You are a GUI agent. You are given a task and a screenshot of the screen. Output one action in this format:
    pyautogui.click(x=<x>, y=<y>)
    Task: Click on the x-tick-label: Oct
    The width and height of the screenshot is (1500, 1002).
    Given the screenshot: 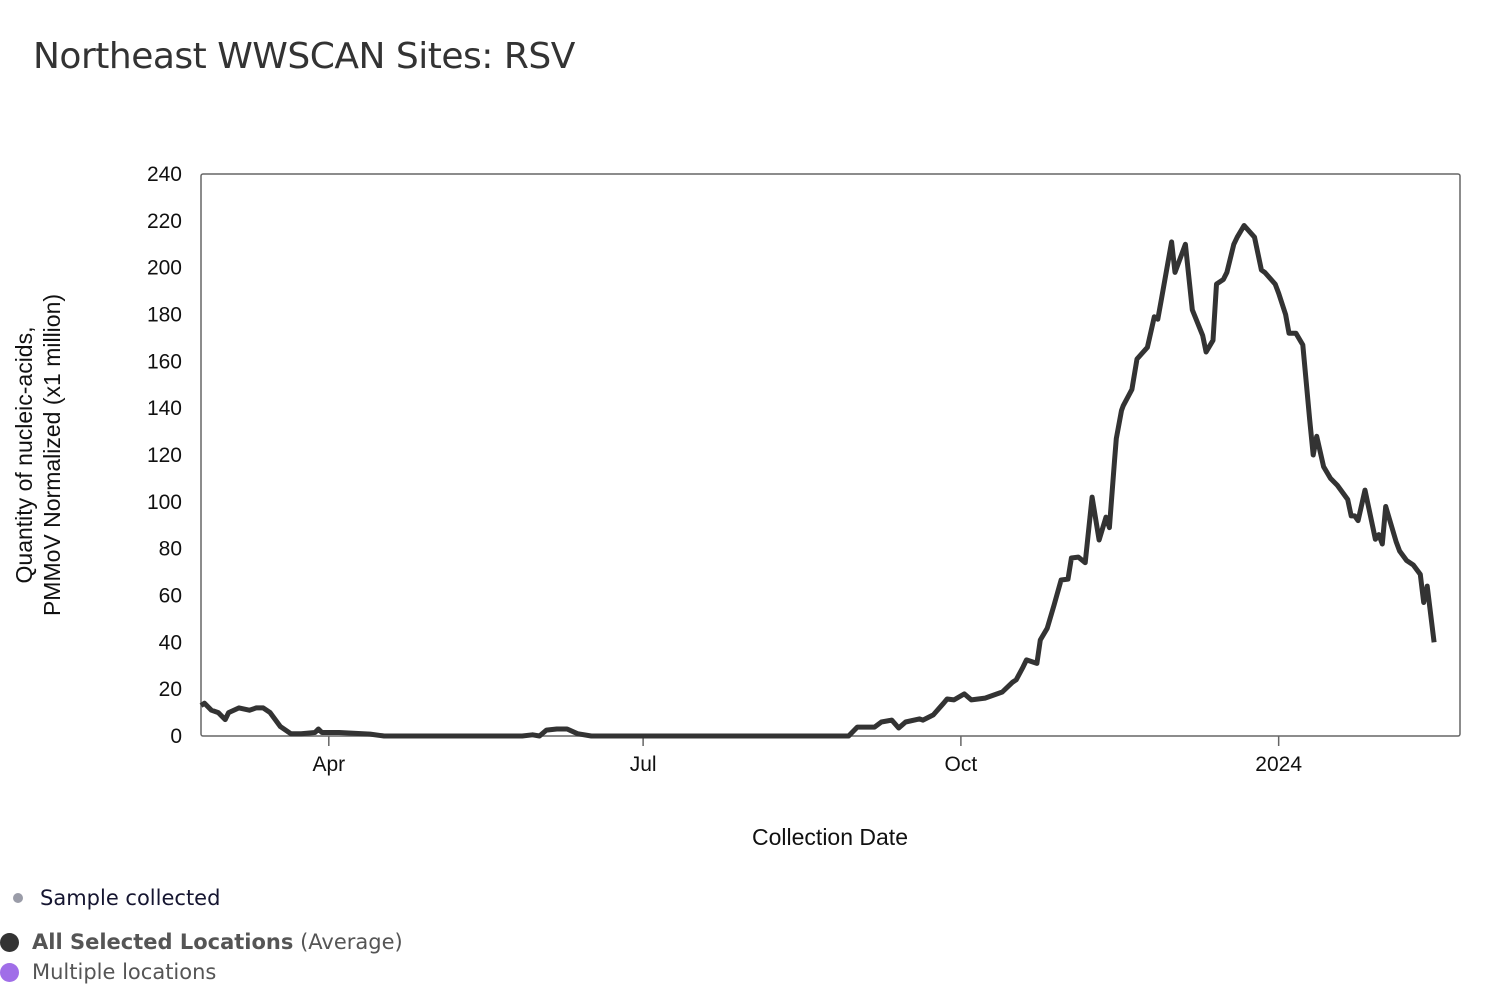 What is the action you would take?
    pyautogui.click(x=961, y=764)
    